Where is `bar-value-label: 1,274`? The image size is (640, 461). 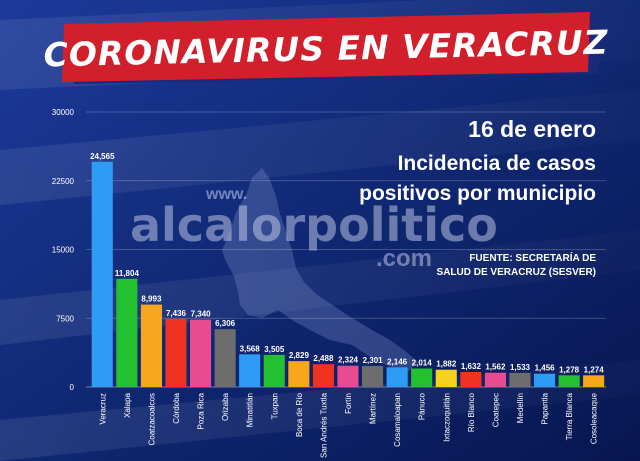 bar-value-label: 1,274 is located at coordinates (594, 369).